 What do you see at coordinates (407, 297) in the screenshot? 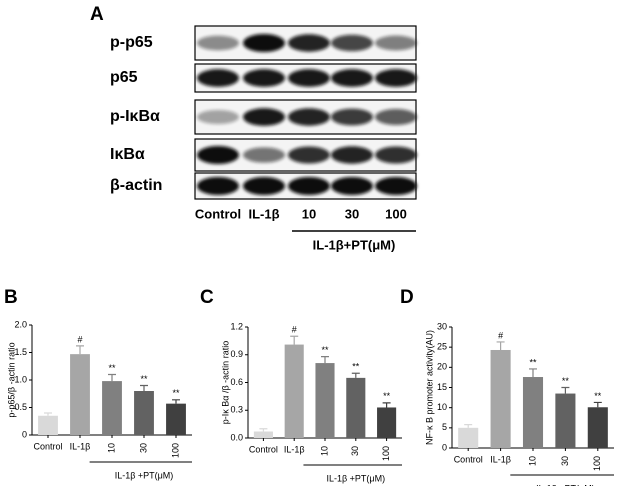
I see `panel-label: D` at bounding box center [407, 297].